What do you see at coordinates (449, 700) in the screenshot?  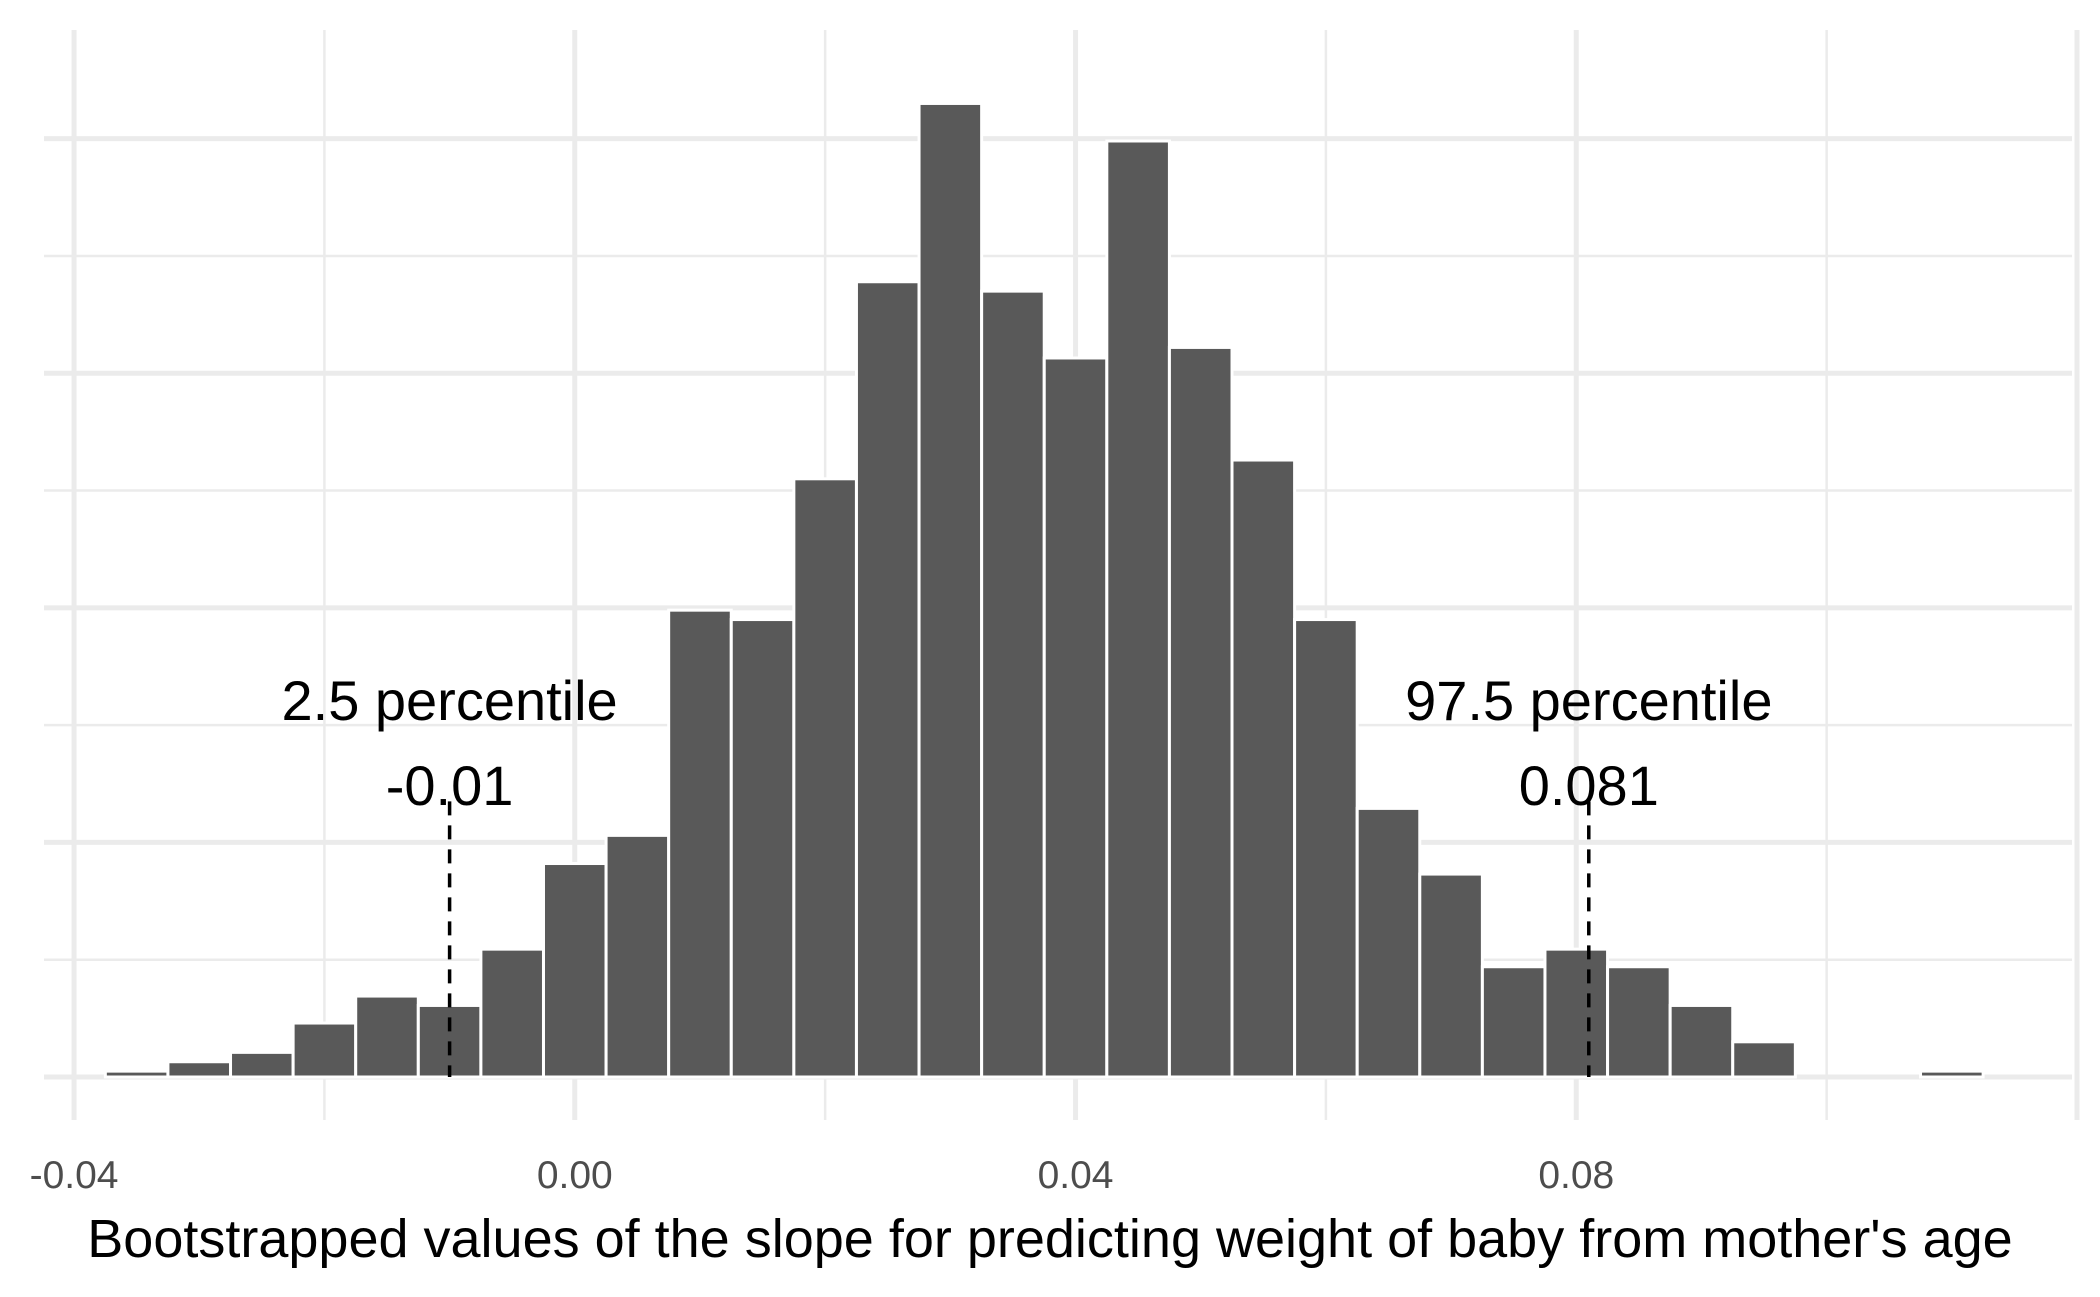 I see `annotation-low-label: 2.5 percentile` at bounding box center [449, 700].